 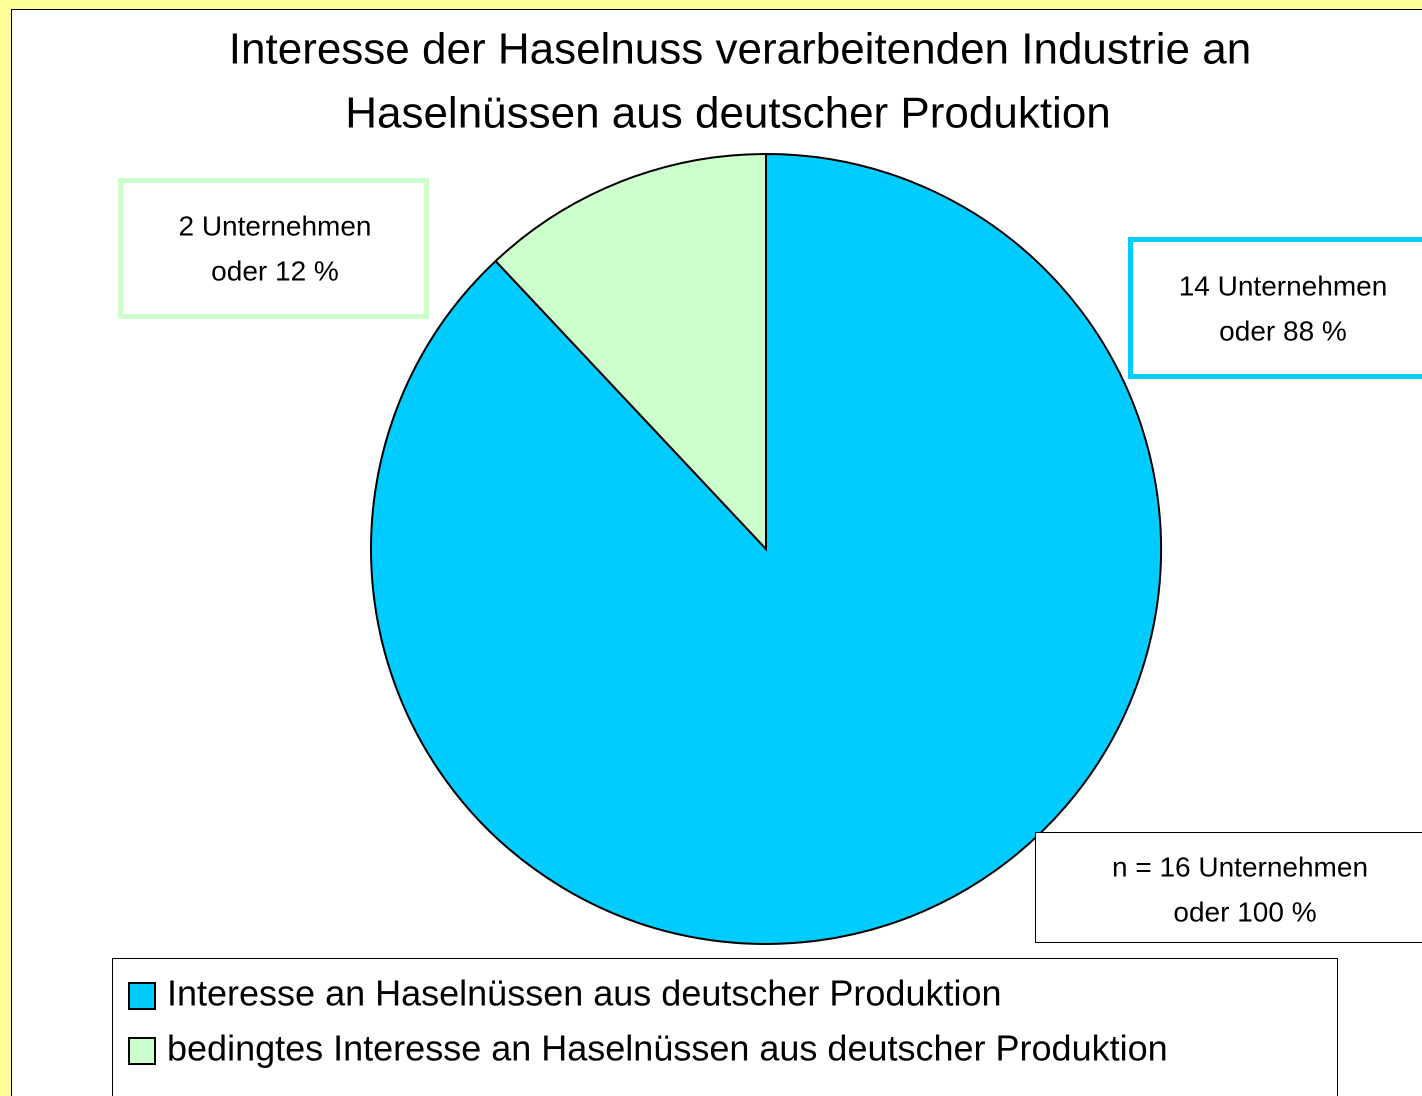 What do you see at coordinates (1240, 866) in the screenshot?
I see `annotation: n = 16 Unternehmen` at bounding box center [1240, 866].